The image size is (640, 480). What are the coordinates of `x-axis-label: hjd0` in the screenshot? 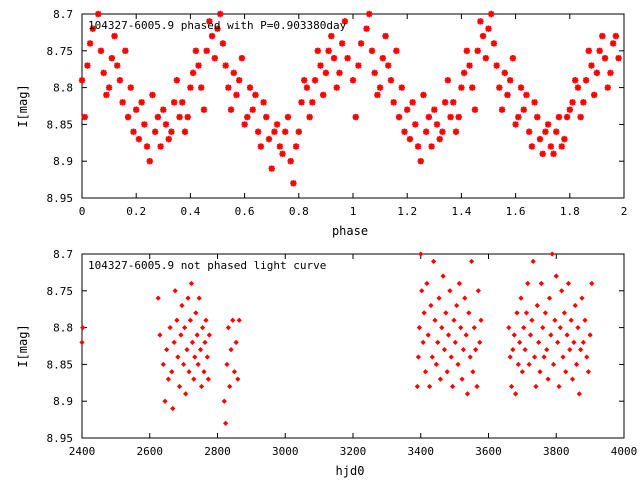 It's located at (350, 471).